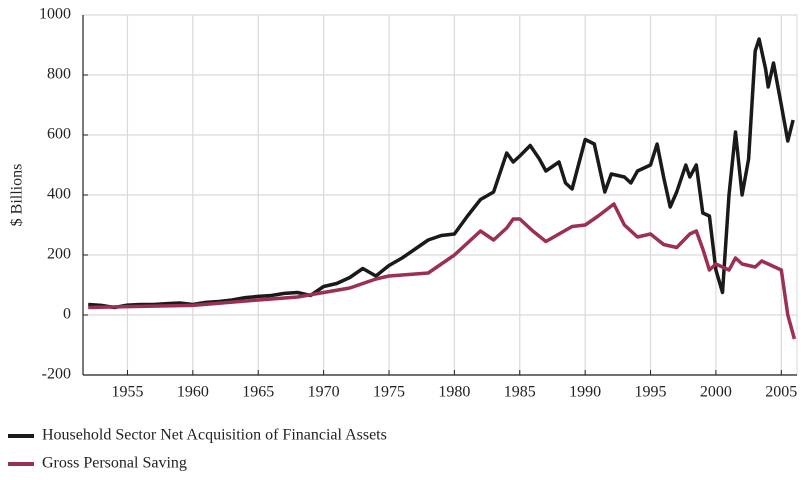  I want to click on y-tick-label: 800, so click(59, 74).